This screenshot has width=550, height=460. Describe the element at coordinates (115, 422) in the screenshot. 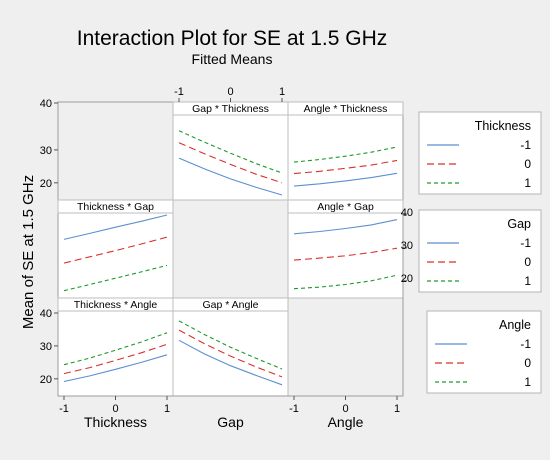

I see `x-axis-label: Thickness` at that location.